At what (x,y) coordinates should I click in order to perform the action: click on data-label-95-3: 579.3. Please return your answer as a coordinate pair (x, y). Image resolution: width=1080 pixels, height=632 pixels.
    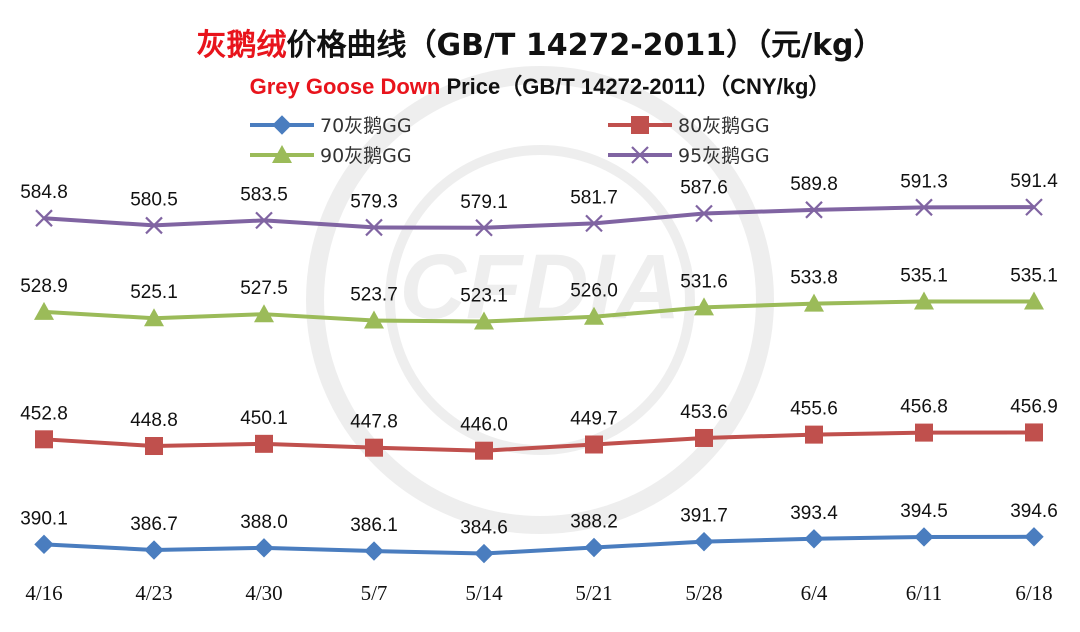
    Looking at the image, I should click on (374, 201).